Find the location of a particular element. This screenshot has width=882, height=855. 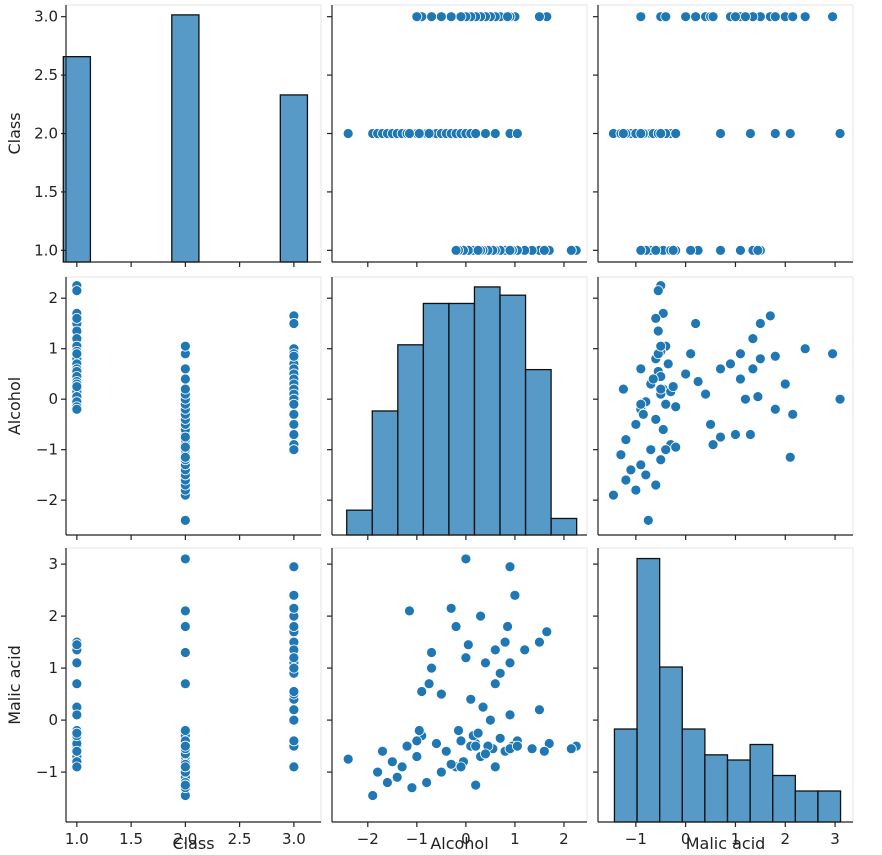

panel-frame is located at coordinates (459, 685).